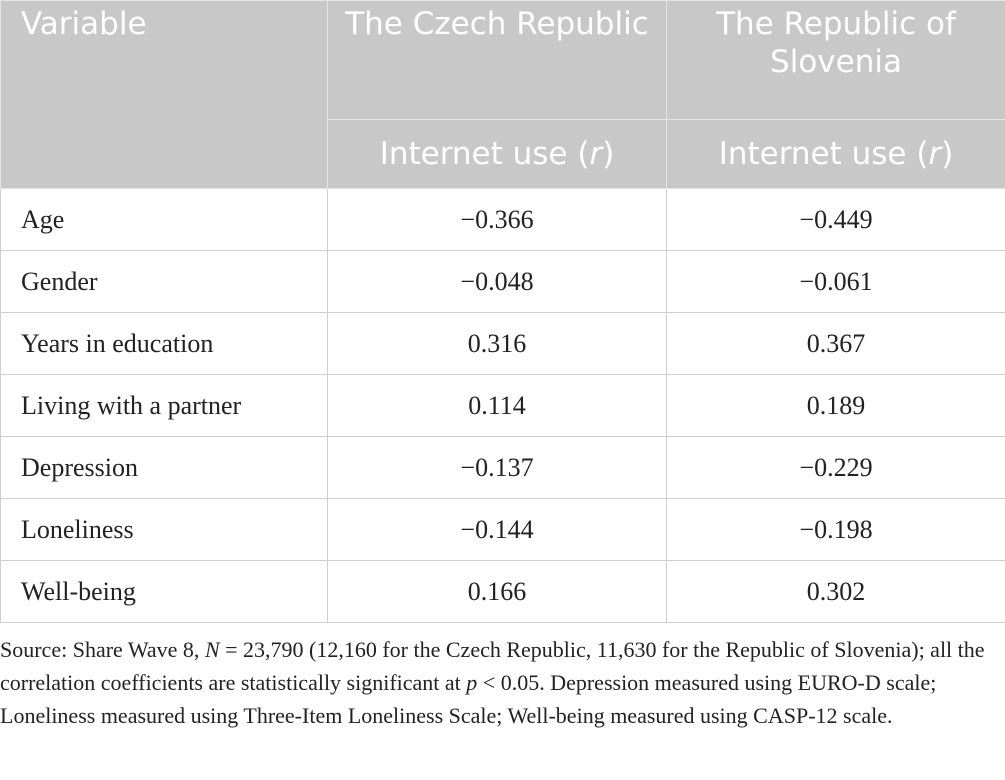 Image resolution: width=1005 pixels, height=780 pixels. What do you see at coordinates (835, 219) in the screenshot?
I see `value-cell: −0.449` at bounding box center [835, 219].